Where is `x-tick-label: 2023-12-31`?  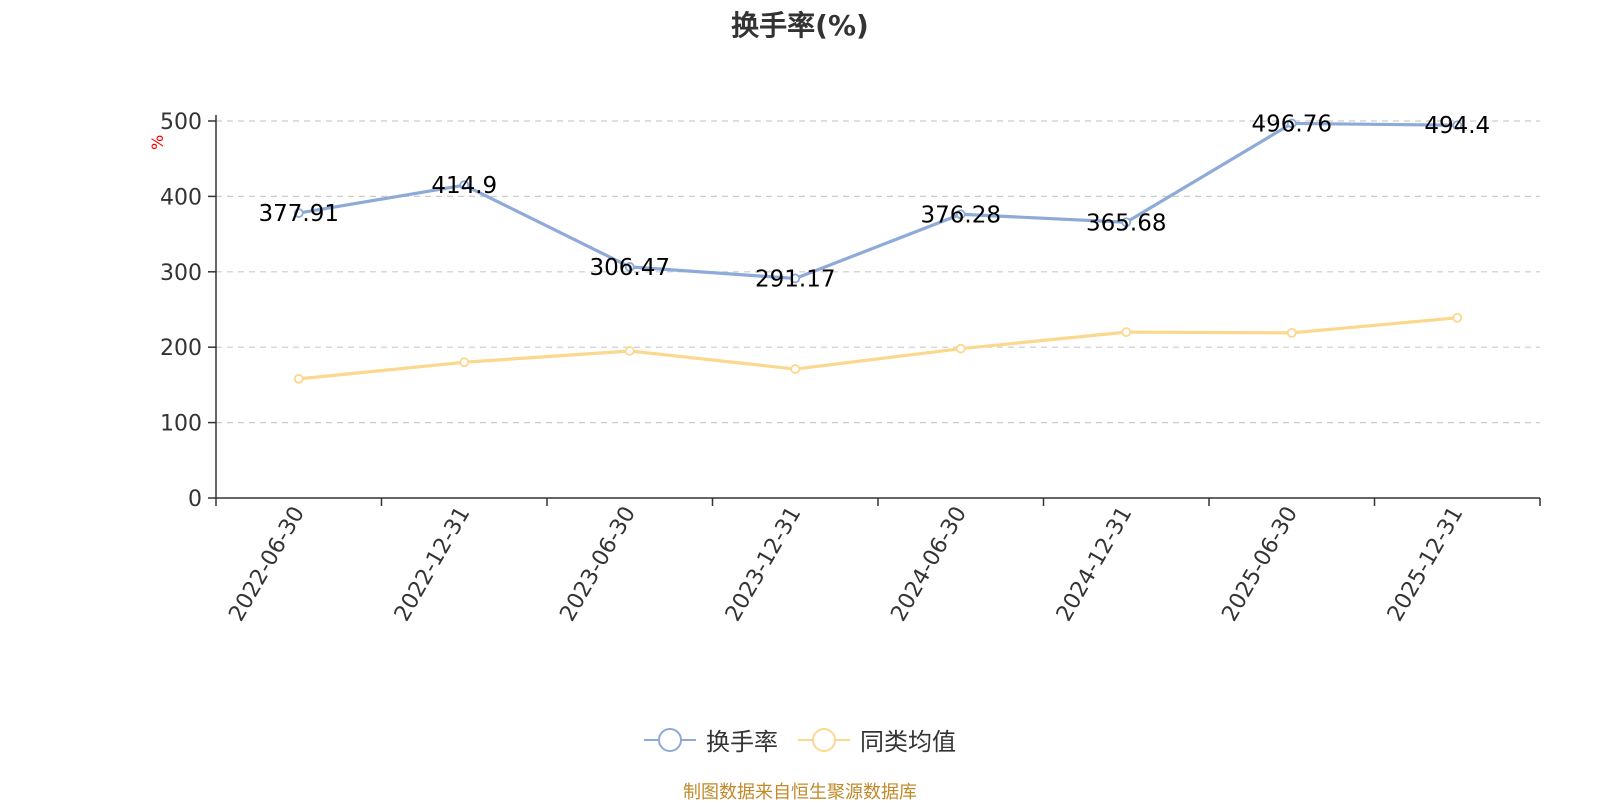
x-tick-label: 2023-12-31 is located at coordinates (764, 564).